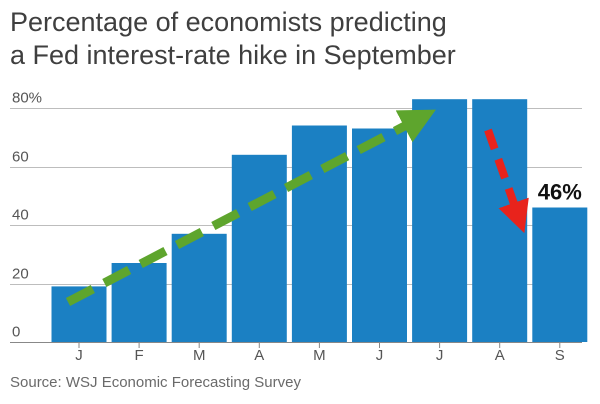 The image size is (600, 404). What do you see at coordinates (27, 98) in the screenshot?
I see `y-tick-label: 80%` at bounding box center [27, 98].